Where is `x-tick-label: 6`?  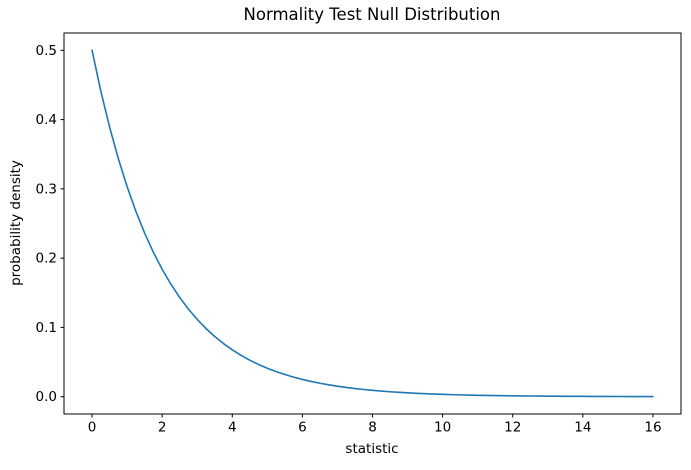
x-tick-label: 6 is located at coordinates (302, 428).